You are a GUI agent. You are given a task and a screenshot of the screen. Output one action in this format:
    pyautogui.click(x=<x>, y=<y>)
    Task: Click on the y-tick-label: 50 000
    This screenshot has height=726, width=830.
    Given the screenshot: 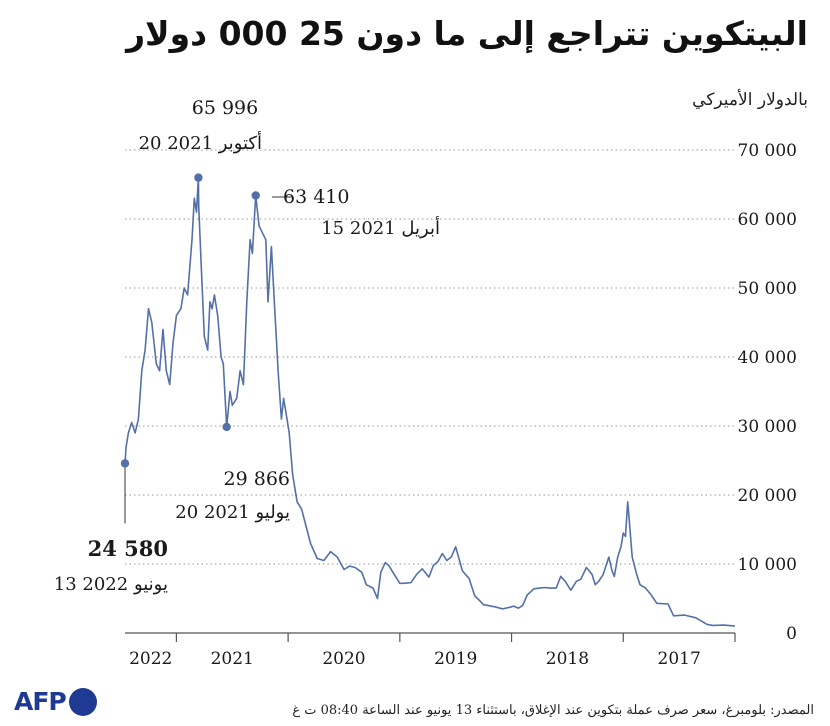 What is the action you would take?
    pyautogui.click(x=767, y=289)
    